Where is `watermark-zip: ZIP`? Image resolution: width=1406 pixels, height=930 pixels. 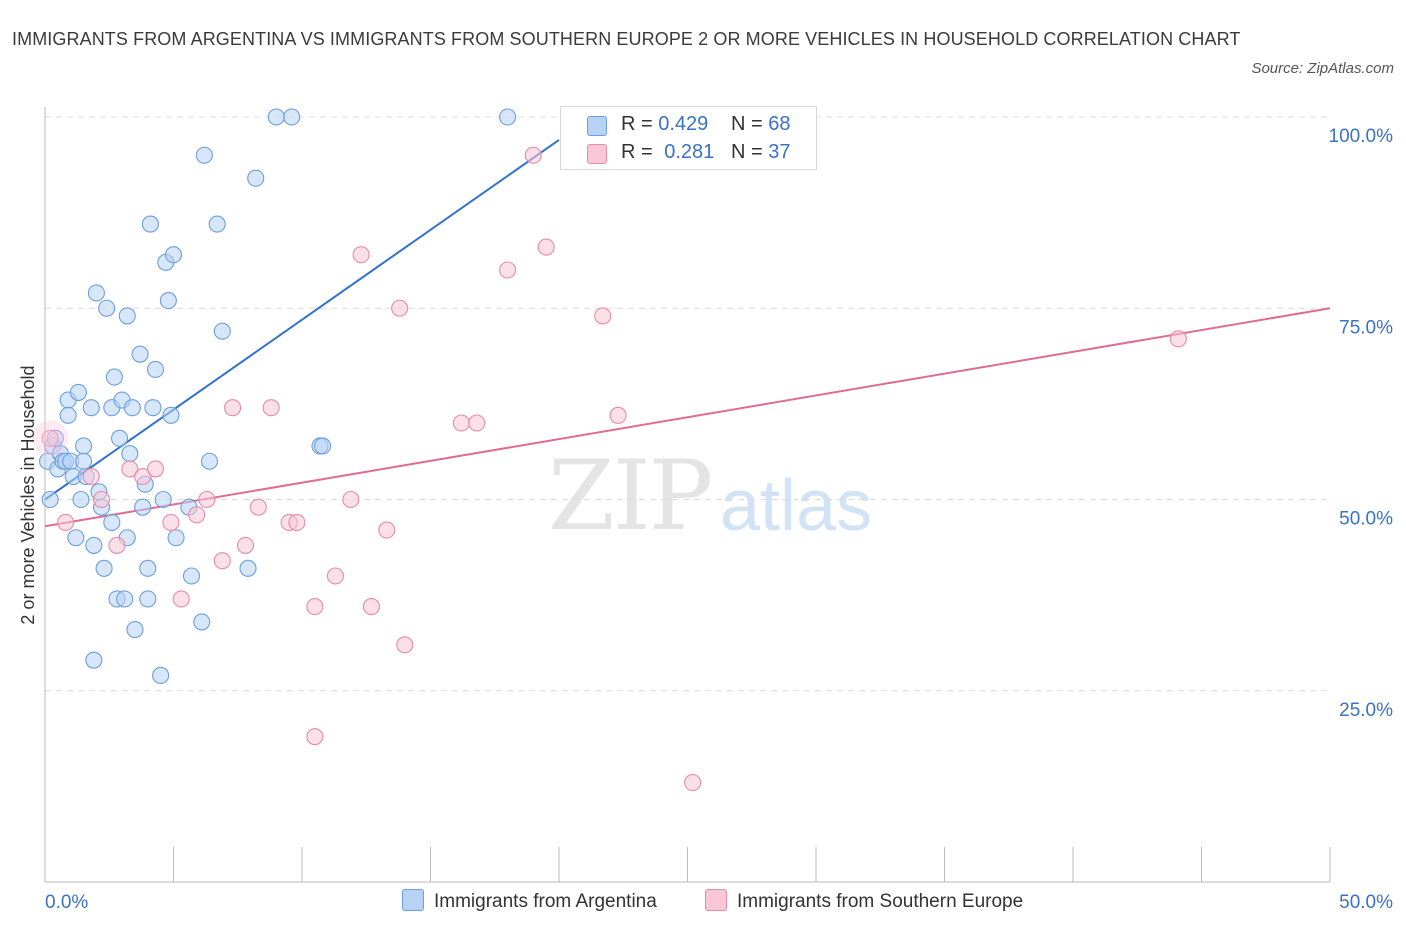 watermark-zip: ZIP is located at coordinates (630, 496).